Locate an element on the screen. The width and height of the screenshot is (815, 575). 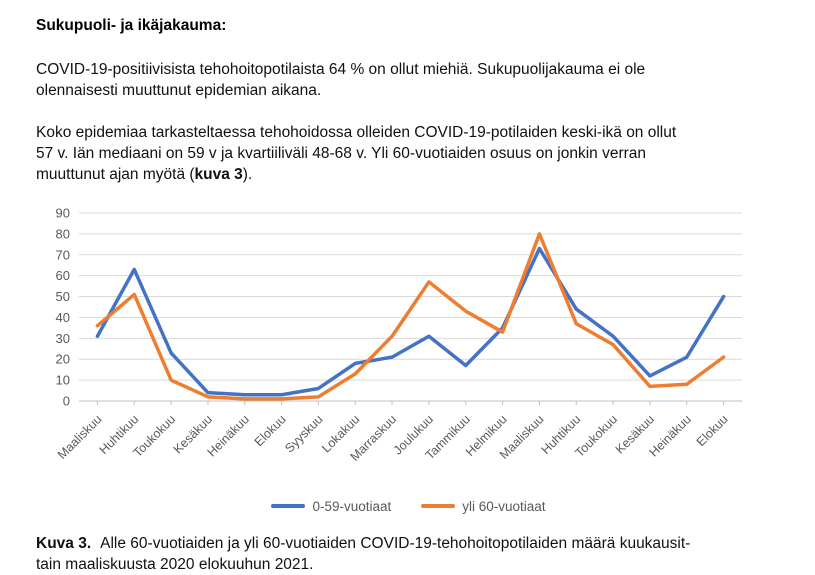
y-tick-label: 10 is located at coordinates (63, 380).